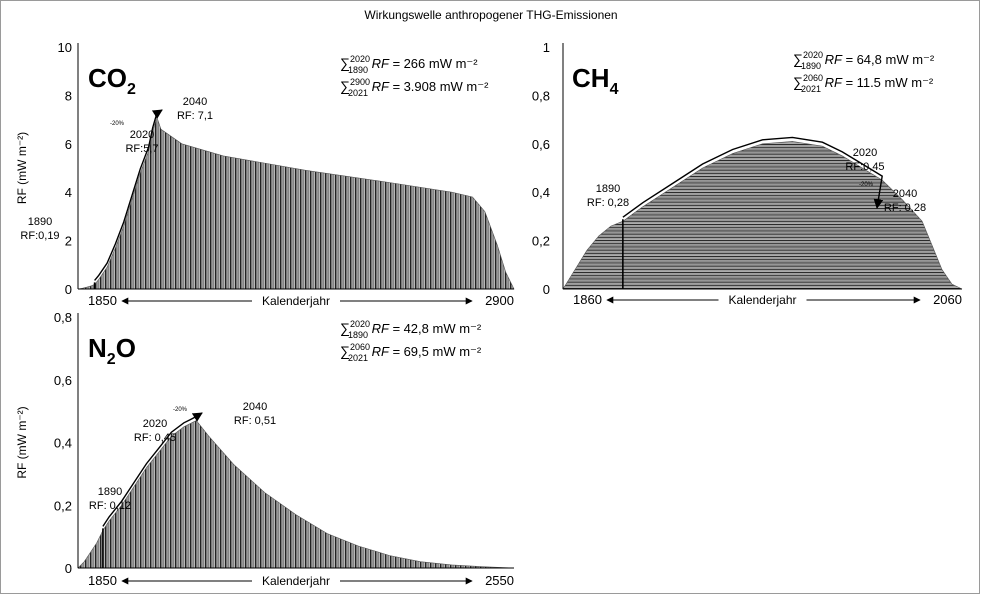 This screenshot has height=596, width=982. What do you see at coordinates (155, 438) in the screenshot?
I see `annotation-rf: RF: 0,45` at bounding box center [155, 438].